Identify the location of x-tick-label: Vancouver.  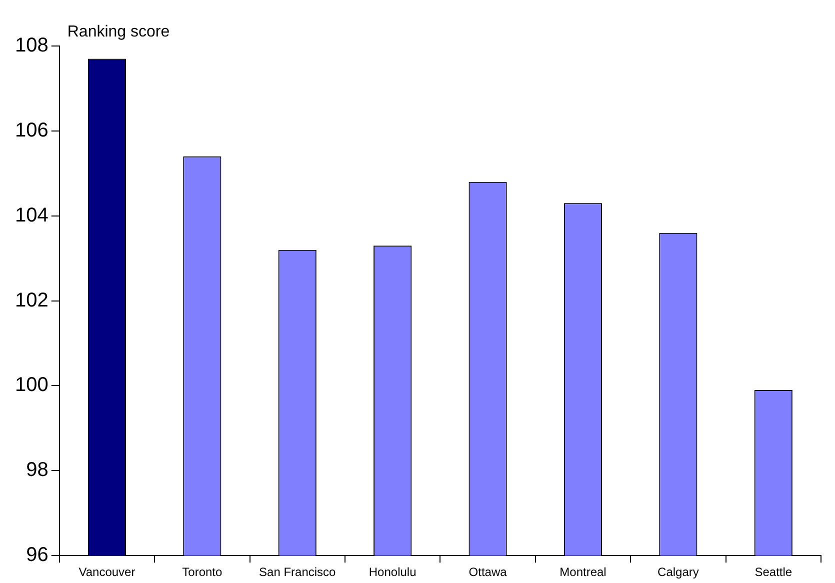
(107, 572).